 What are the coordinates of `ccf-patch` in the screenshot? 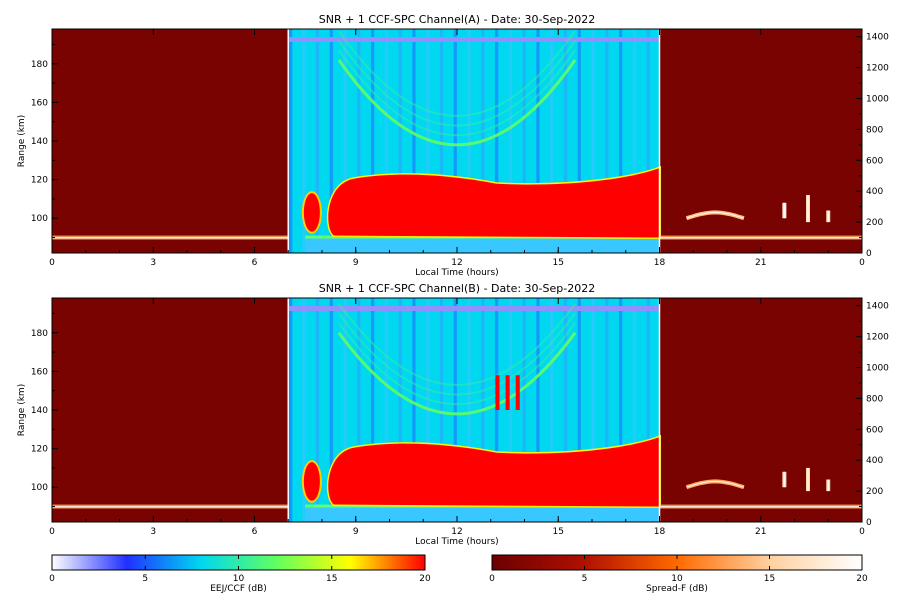 It's located at (497, 392).